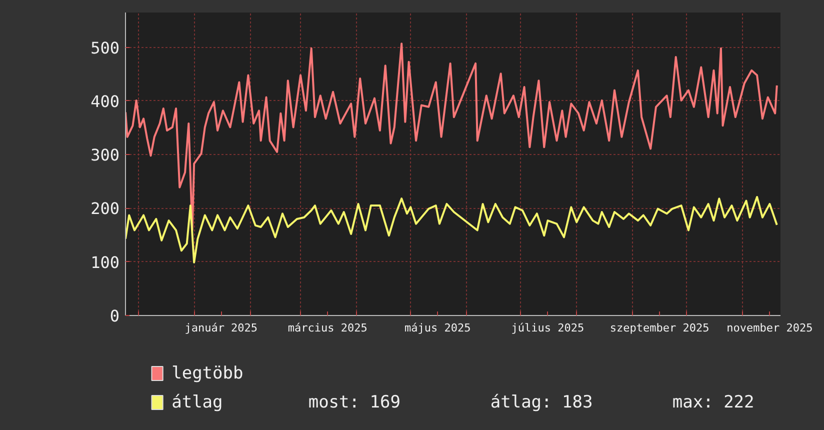 This screenshot has height=430, width=824. What do you see at coordinates (541, 402) in the screenshot?
I see `text: átlag: 183` at bounding box center [541, 402].